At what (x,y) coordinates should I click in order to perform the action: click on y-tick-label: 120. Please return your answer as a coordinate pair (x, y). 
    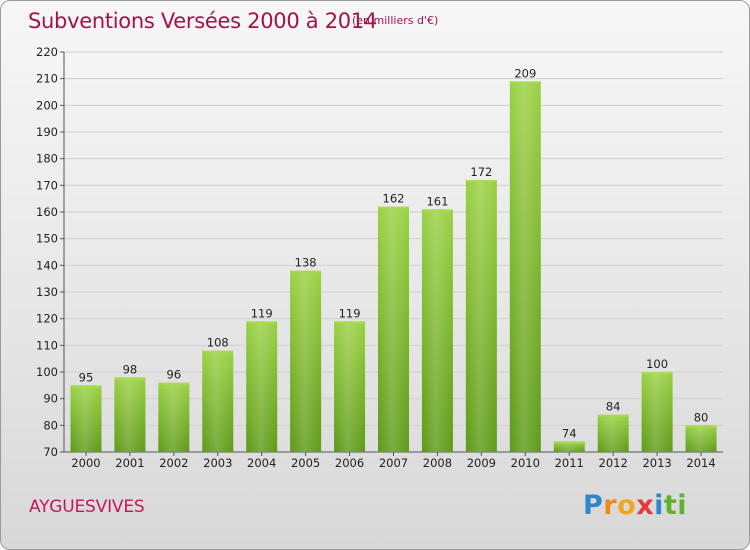
    Looking at the image, I should click on (47, 319).